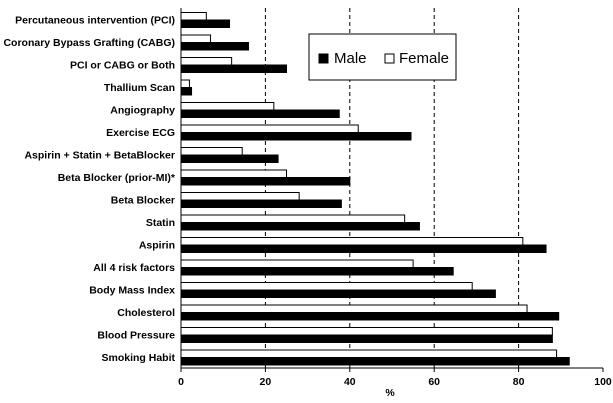 Image resolution: width=613 pixels, height=403 pixels. Describe the element at coordinates (157, 245) in the screenshot. I see `category-label-10: Aspirin` at that location.